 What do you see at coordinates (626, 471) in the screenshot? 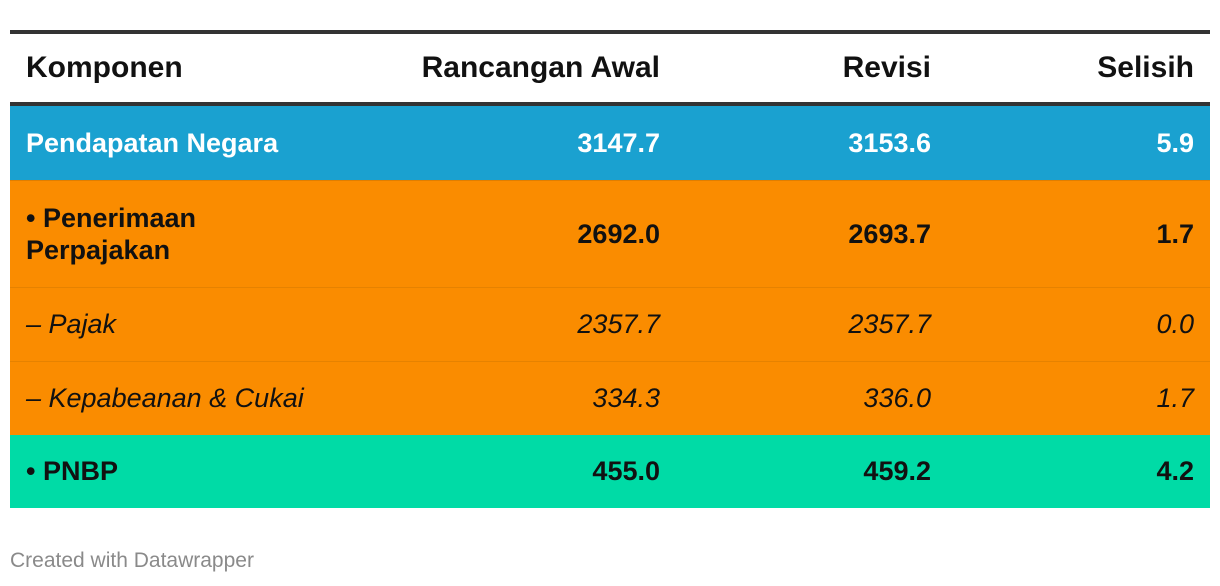
I see `row-value-rancangan: 455.0` at bounding box center [626, 471].